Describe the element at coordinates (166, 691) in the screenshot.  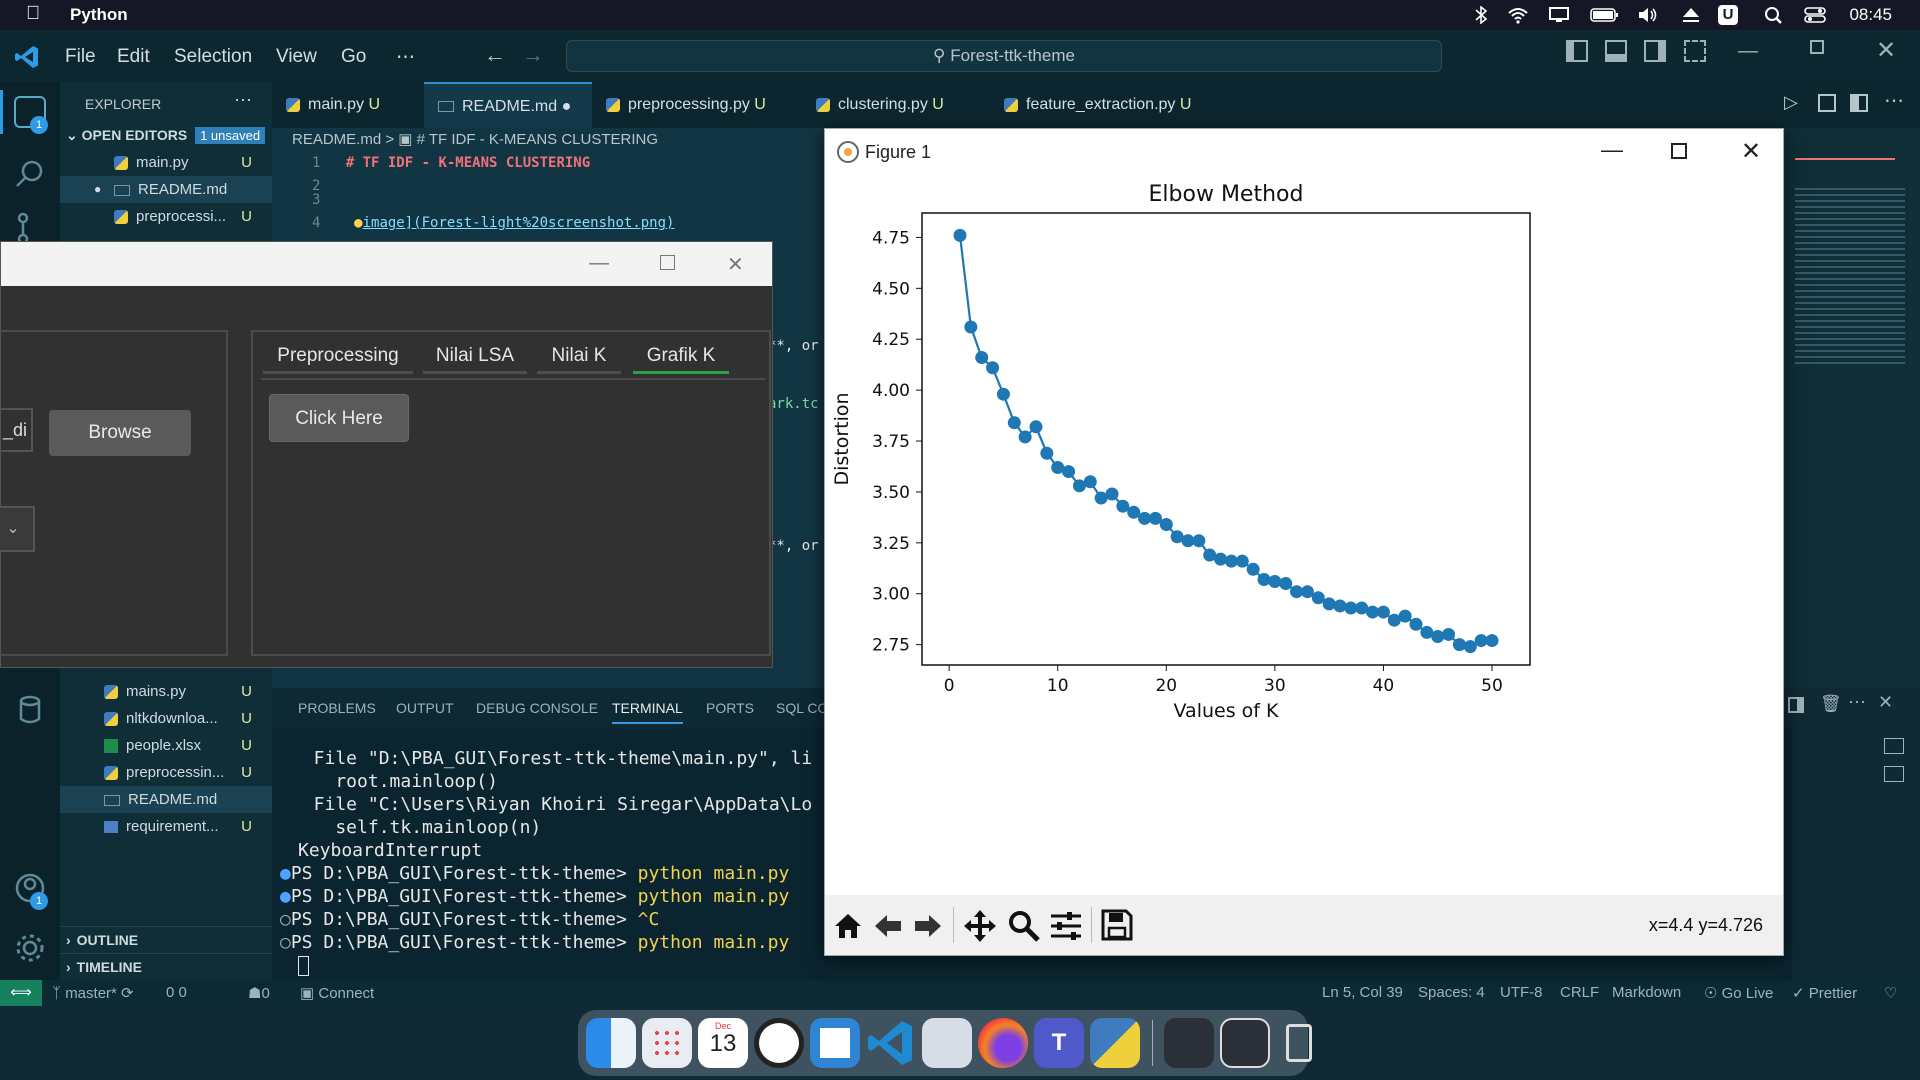
I see `file-item: mains.py U` at that location.